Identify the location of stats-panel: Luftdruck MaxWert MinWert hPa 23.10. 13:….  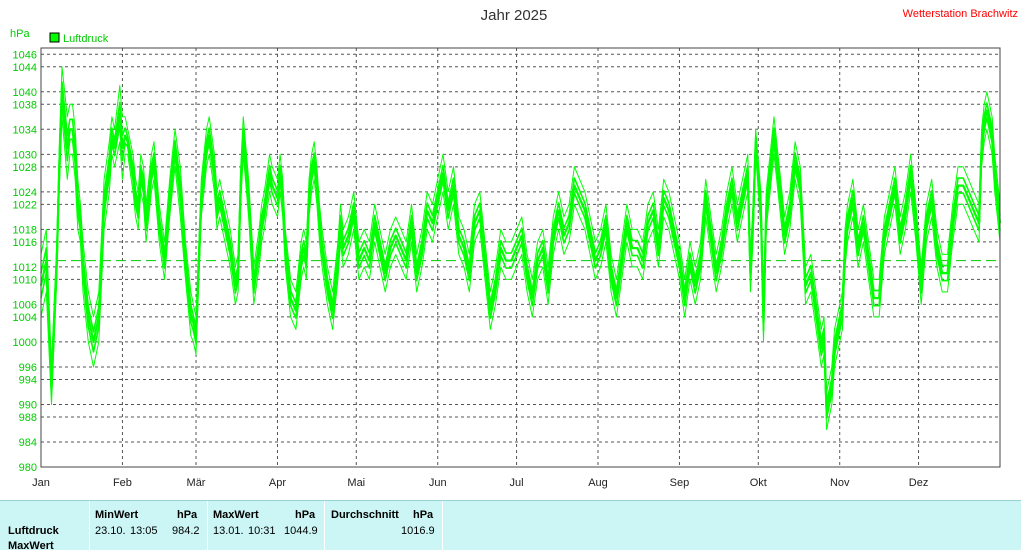
(510, 526).